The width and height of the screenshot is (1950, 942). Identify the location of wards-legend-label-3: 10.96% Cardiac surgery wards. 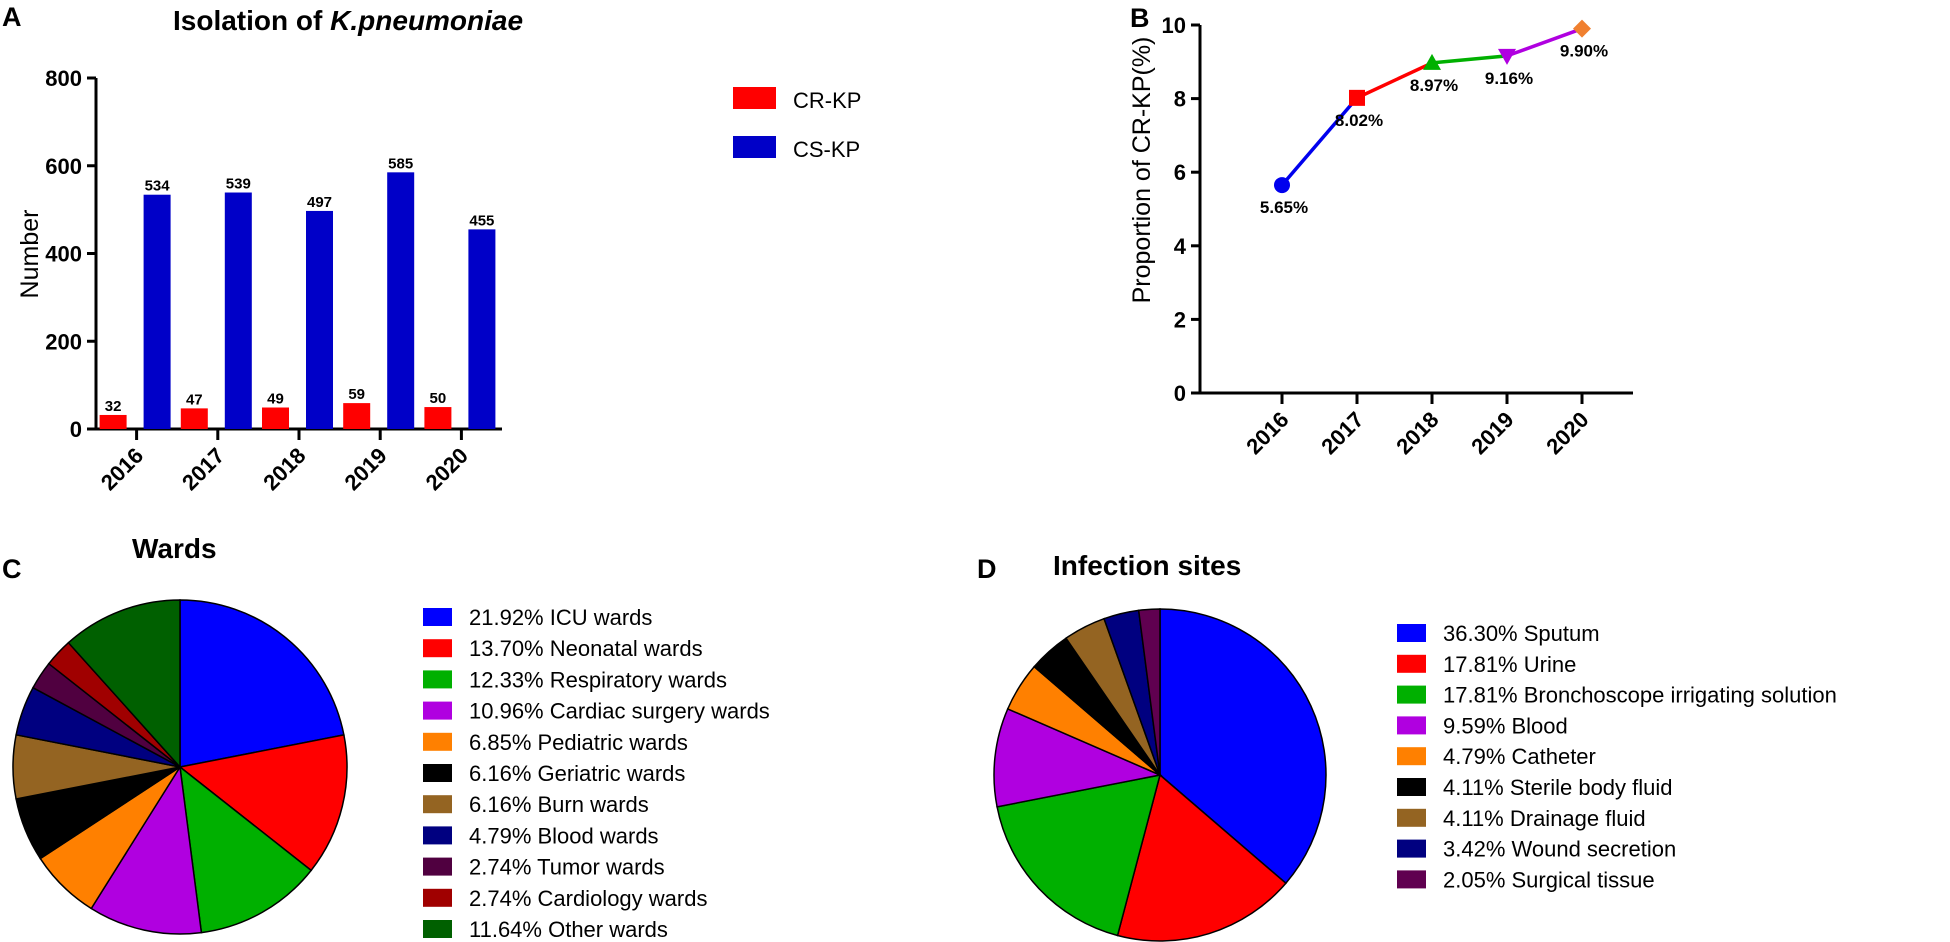
(619, 711).